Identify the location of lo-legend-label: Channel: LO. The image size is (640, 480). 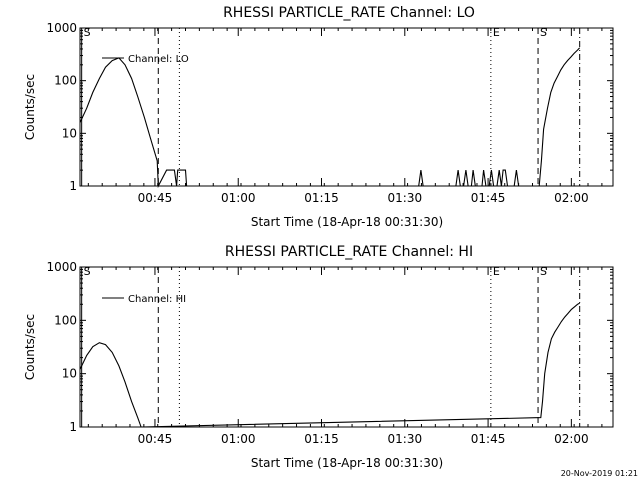
(158, 59).